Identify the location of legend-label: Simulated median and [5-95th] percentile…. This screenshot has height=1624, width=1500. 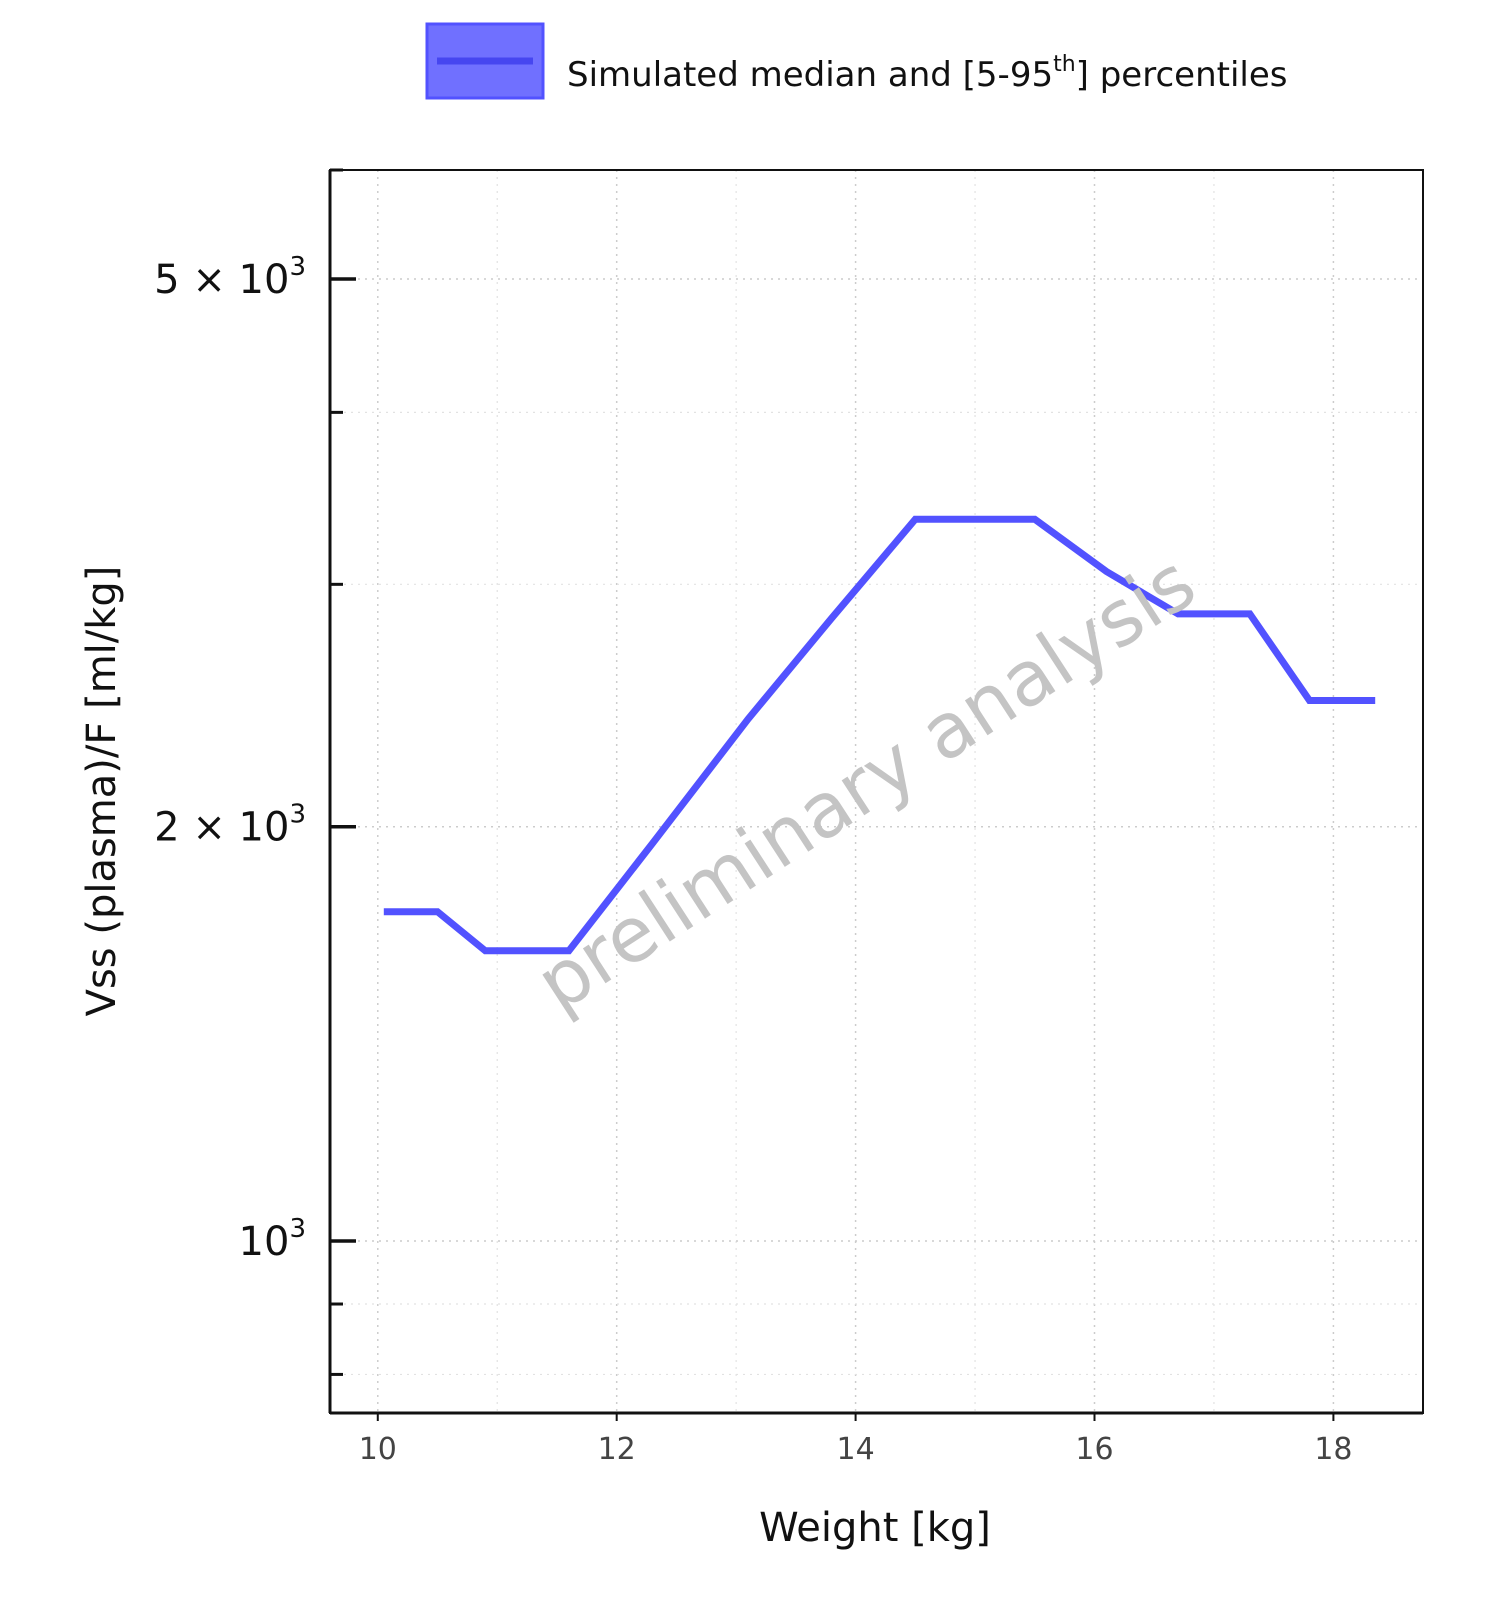
(927, 73).